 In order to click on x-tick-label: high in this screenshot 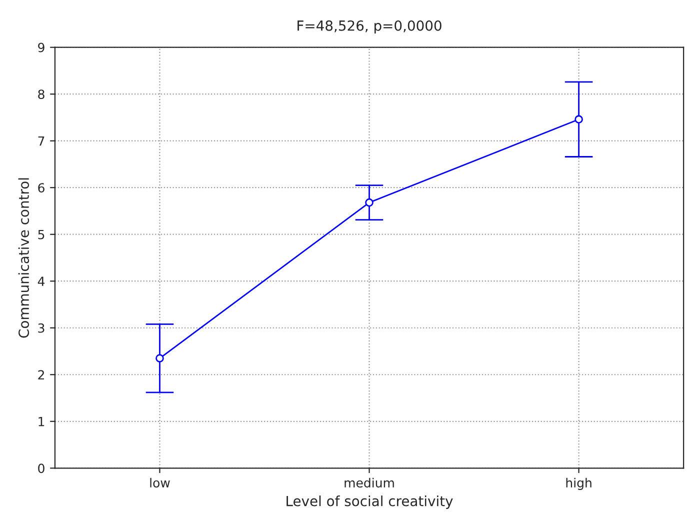, I will do `click(579, 484)`.